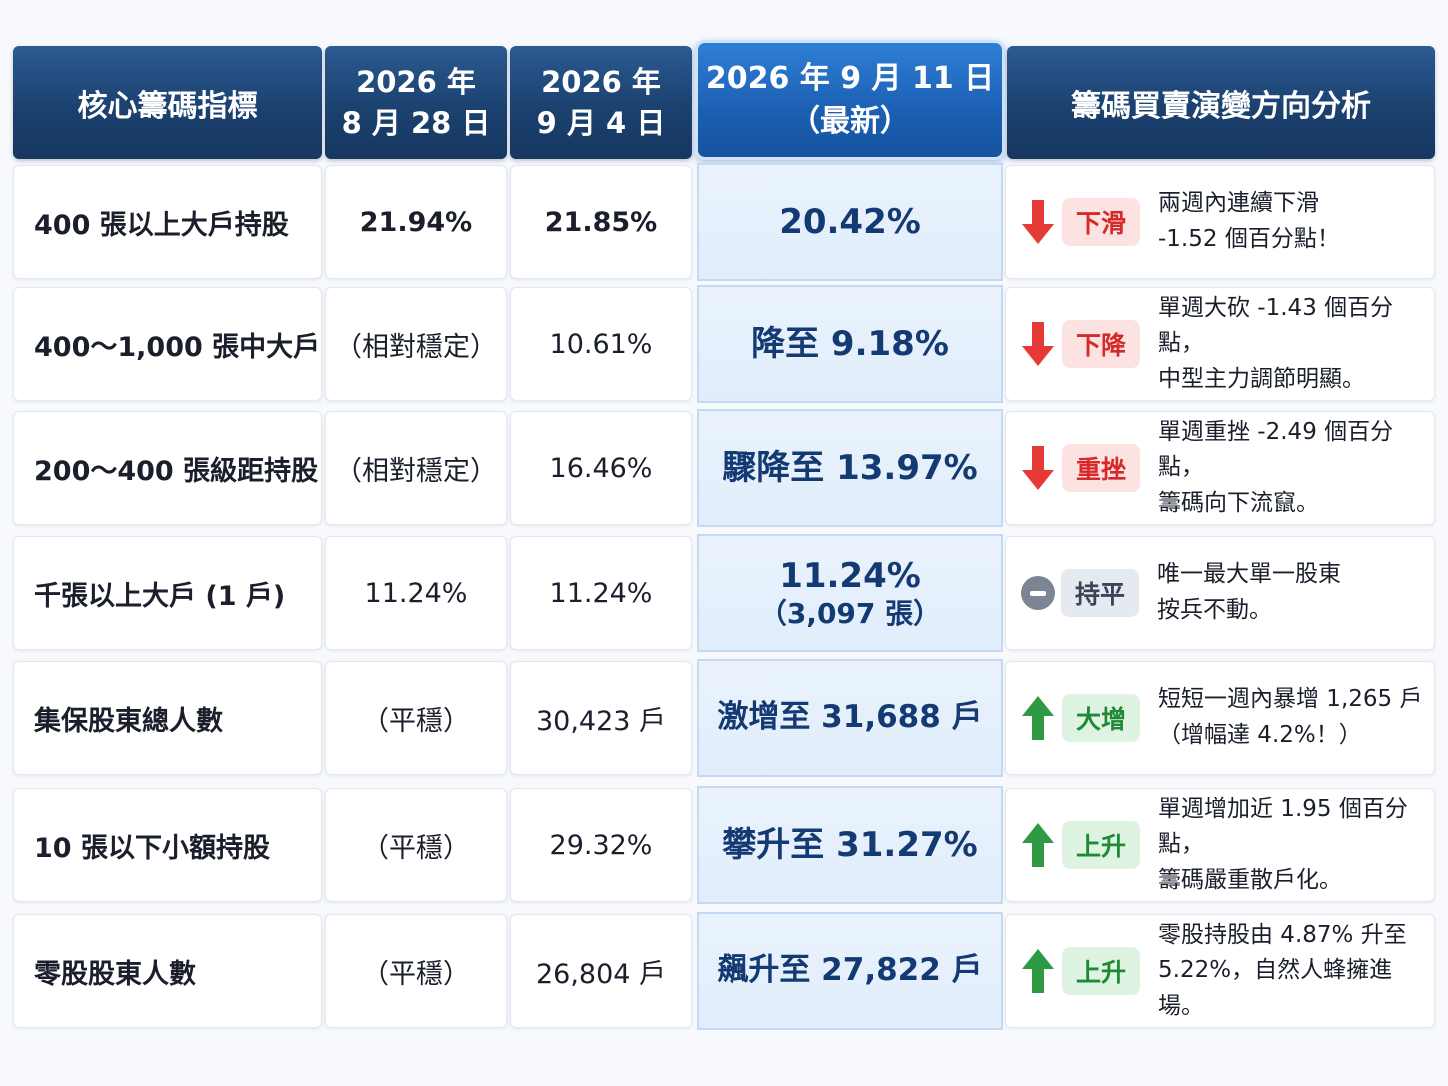 The height and width of the screenshot is (1086, 1448). What do you see at coordinates (1276, 467) in the screenshot?
I see `analysis-note: 單週重挫 -2.49 個百分點， 籌碼向下流竄。` at bounding box center [1276, 467].